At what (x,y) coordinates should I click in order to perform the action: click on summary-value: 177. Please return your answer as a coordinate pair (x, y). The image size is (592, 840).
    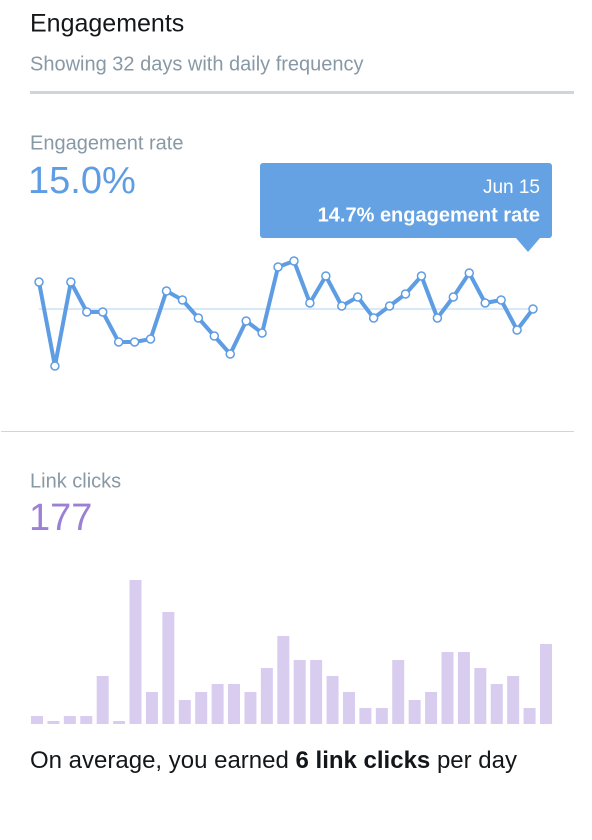
    Looking at the image, I should click on (60, 518).